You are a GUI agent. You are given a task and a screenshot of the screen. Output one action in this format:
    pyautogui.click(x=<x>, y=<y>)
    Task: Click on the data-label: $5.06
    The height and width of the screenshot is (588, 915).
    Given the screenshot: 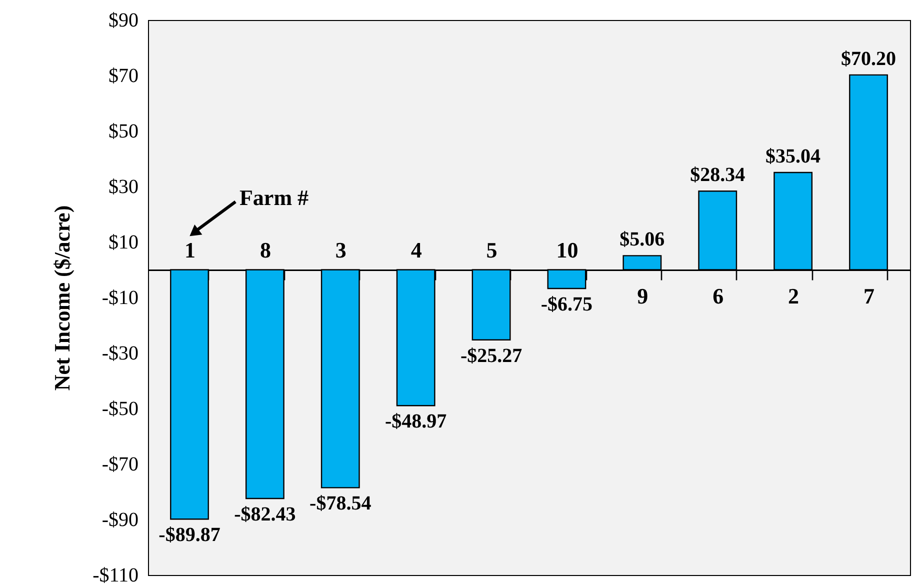 What is the action you would take?
    pyautogui.click(x=642, y=239)
    